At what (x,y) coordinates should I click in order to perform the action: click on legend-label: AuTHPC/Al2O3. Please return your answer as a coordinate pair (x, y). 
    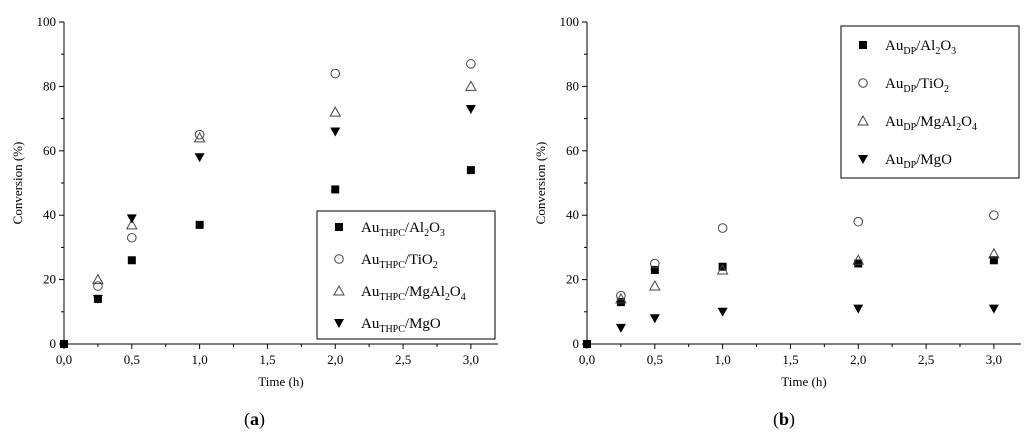
    Looking at the image, I should click on (403, 229).